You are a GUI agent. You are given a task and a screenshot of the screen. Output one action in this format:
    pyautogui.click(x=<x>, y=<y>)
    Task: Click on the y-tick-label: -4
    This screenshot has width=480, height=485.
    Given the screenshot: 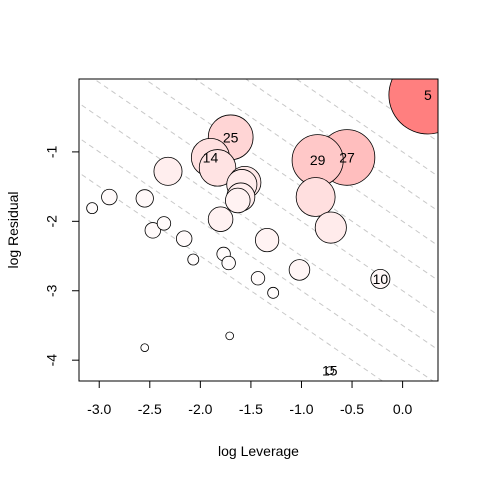 What is the action you would take?
    pyautogui.click(x=52, y=360)
    